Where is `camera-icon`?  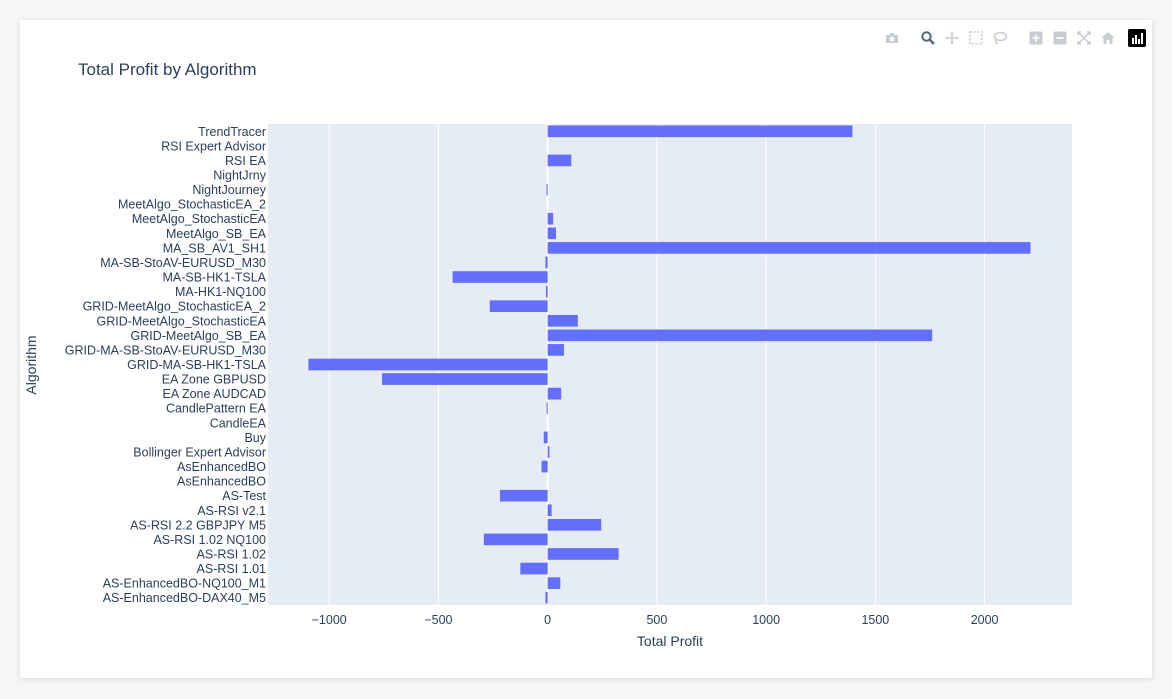 camera-icon is located at coordinates (892, 38).